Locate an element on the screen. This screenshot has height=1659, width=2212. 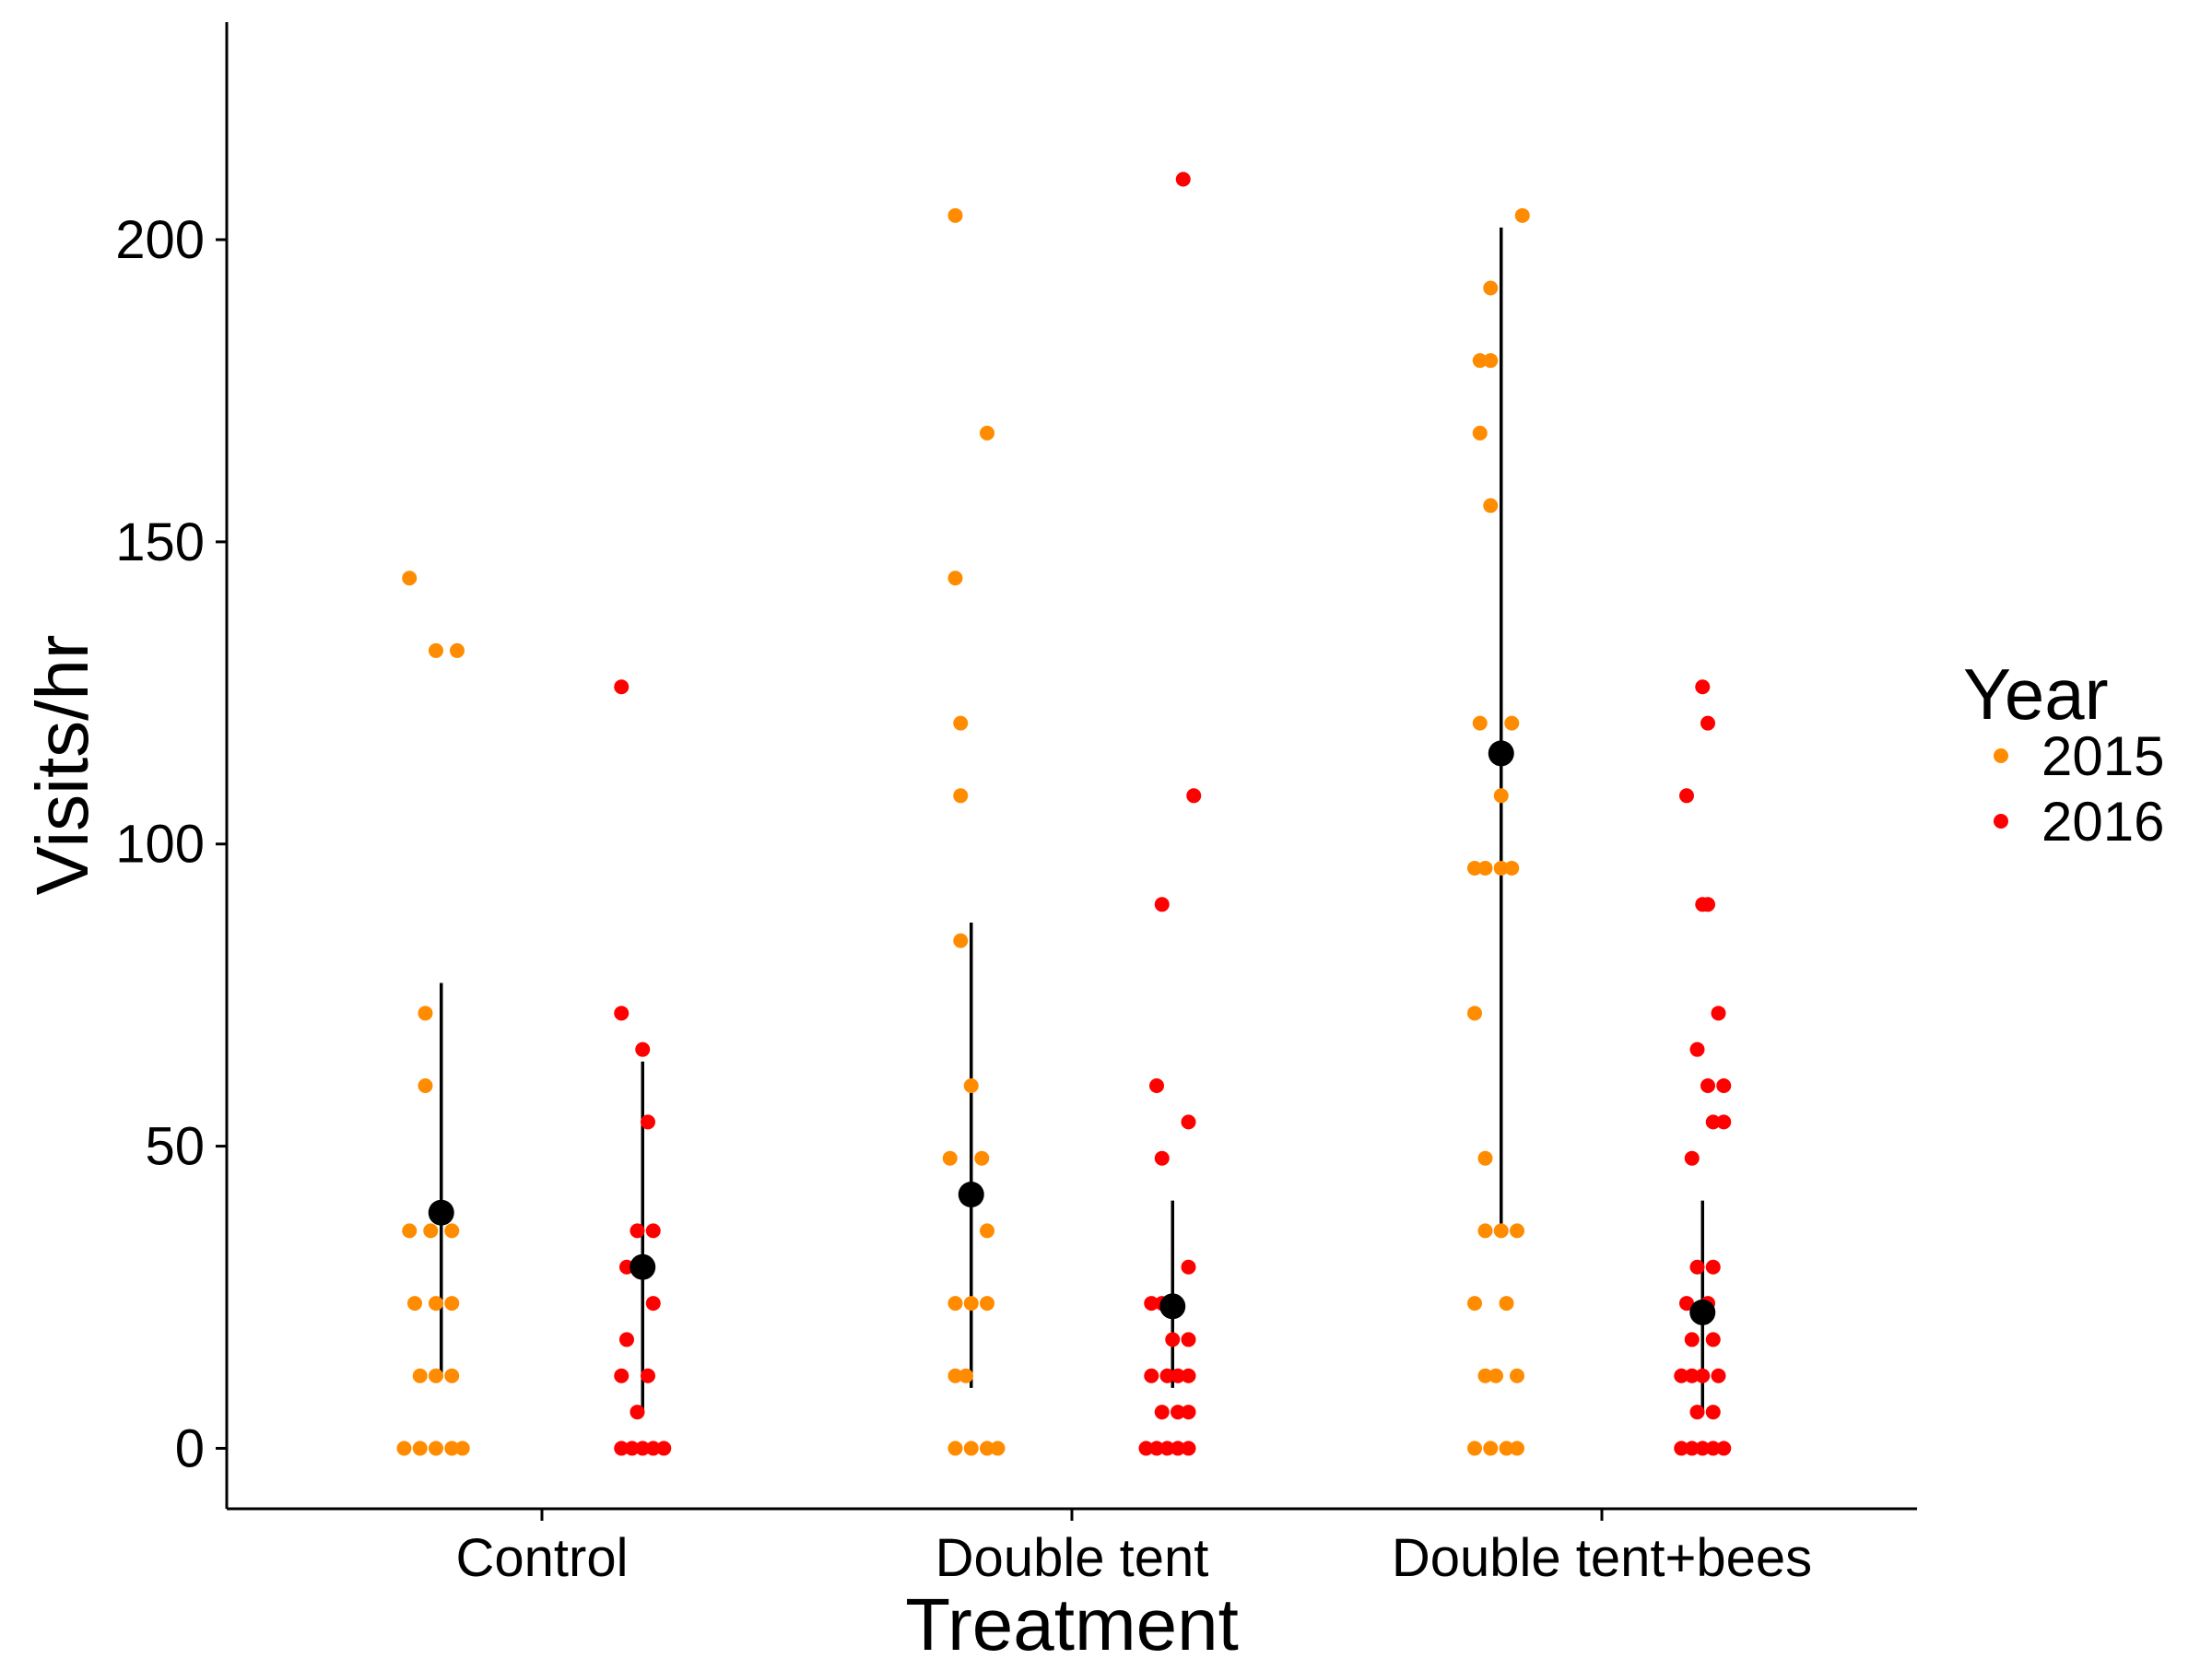
x-tick-label: Double tent+bees is located at coordinates (1602, 1558).